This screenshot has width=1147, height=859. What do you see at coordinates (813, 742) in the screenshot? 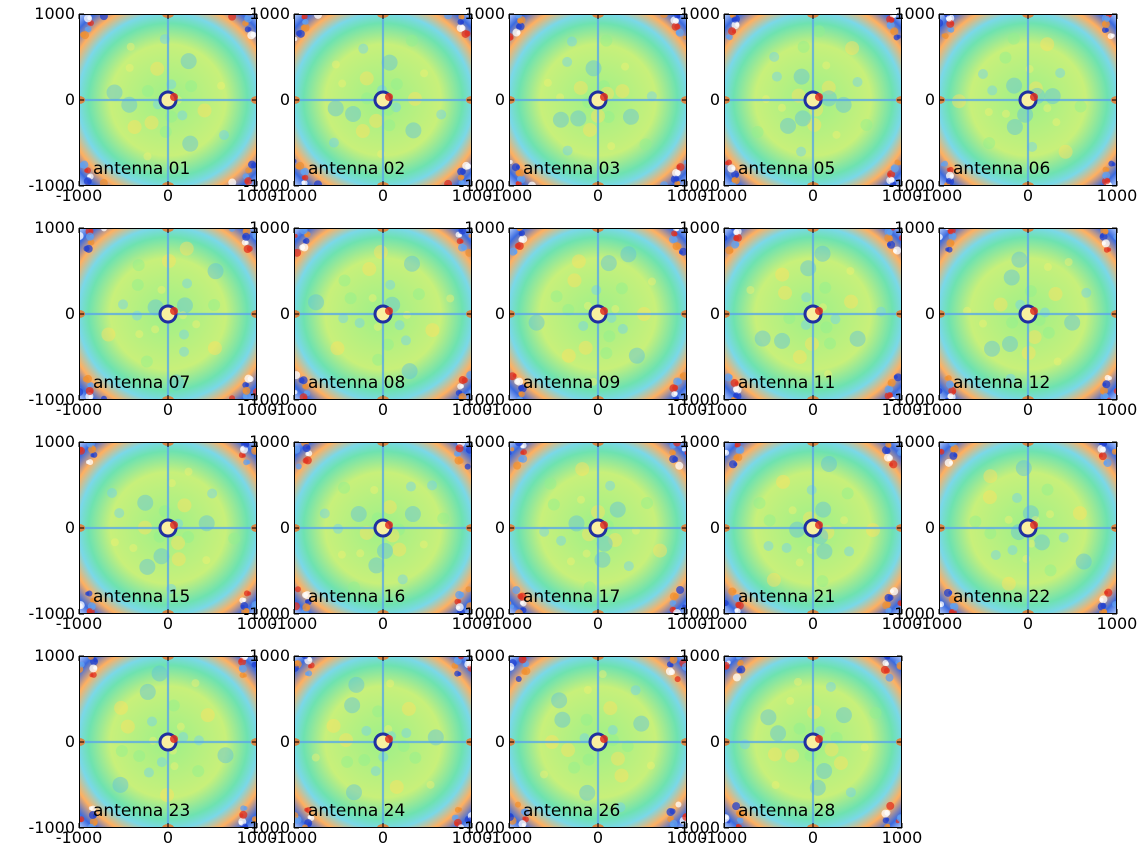
I see `heatmap-plot` at bounding box center [813, 742].